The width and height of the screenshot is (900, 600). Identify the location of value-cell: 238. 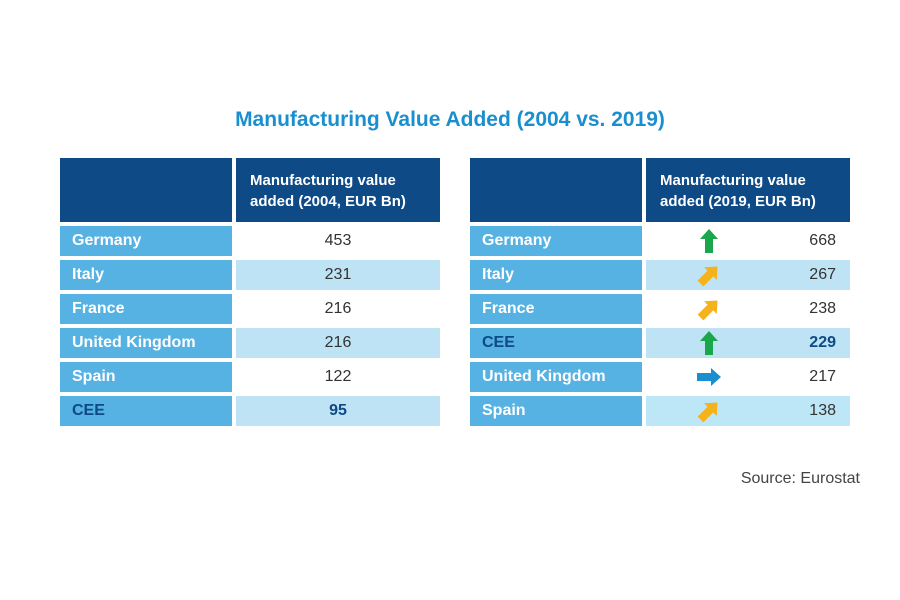
(748, 309).